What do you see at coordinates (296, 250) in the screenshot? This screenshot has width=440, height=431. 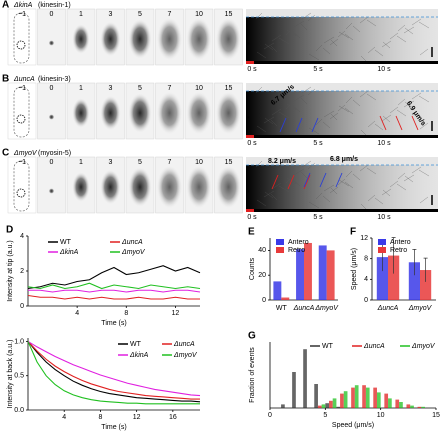 I see `legend-label: Retro` at bounding box center [296, 250].